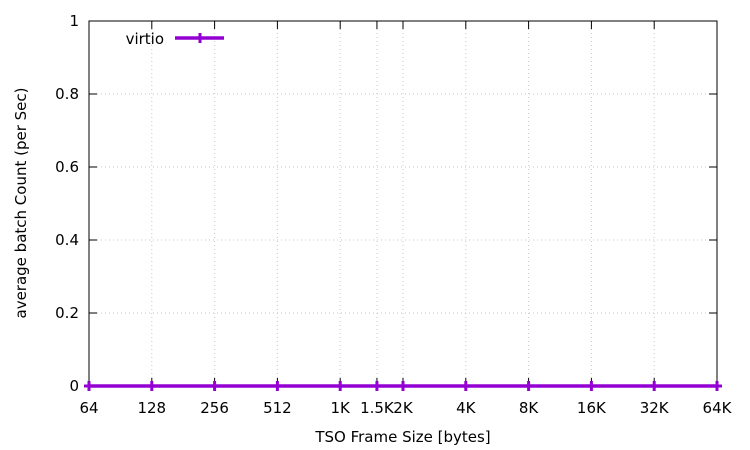 This screenshot has height=450, width=750. Describe the element at coordinates (67, 167) in the screenshot. I see `y-tick-label: 0.6` at that location.